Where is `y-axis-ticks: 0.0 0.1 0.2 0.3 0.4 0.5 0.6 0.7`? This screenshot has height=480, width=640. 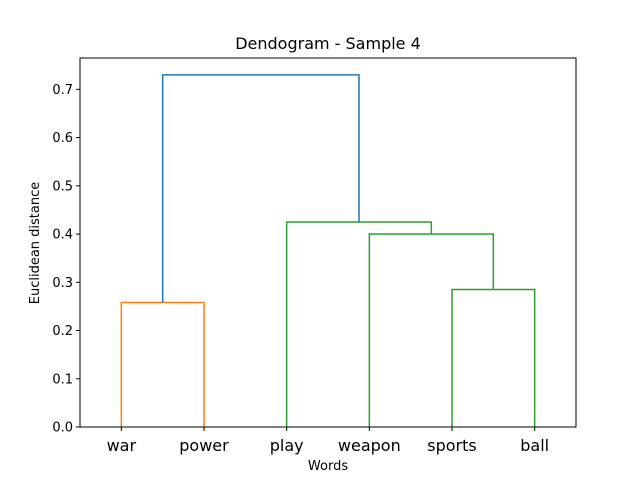
y-axis-ticks: 0.0 0.1 0.2 0.3 0.4 0.5 0.6 0.7 is located at coordinates (66, 259).